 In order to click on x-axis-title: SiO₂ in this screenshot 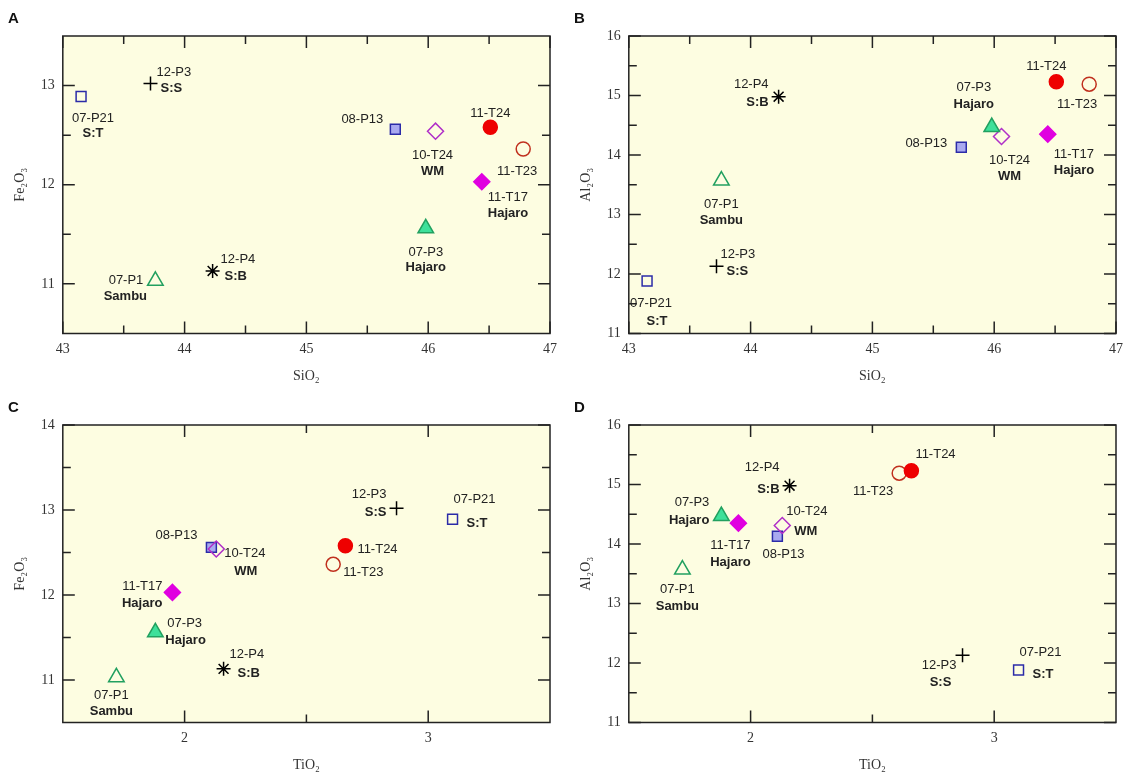, I will do `click(306, 376)`.